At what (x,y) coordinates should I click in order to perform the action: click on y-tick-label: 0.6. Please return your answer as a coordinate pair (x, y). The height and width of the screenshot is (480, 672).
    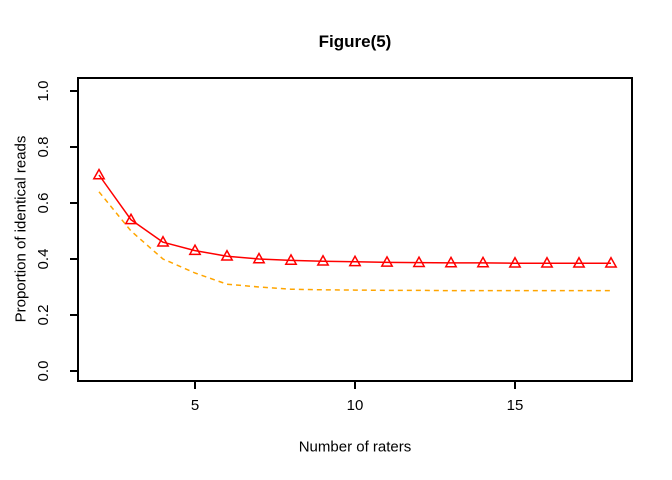
    Looking at the image, I should click on (43, 203).